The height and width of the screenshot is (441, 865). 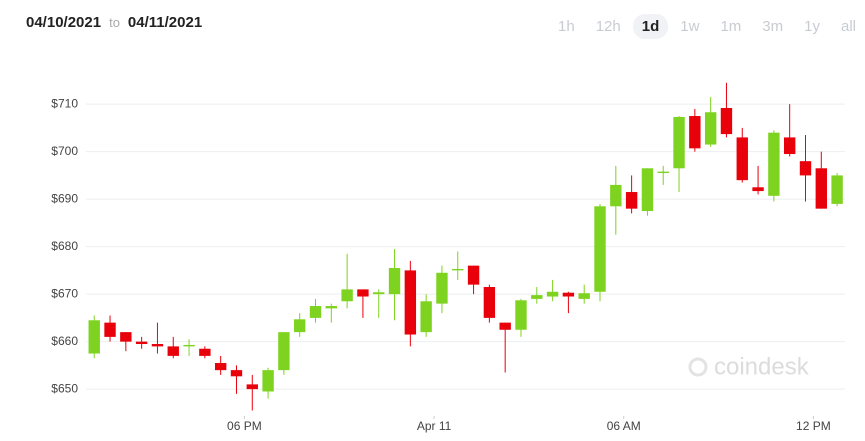 What do you see at coordinates (624, 426) in the screenshot?
I see `x-tick-label: 06 AM` at bounding box center [624, 426].